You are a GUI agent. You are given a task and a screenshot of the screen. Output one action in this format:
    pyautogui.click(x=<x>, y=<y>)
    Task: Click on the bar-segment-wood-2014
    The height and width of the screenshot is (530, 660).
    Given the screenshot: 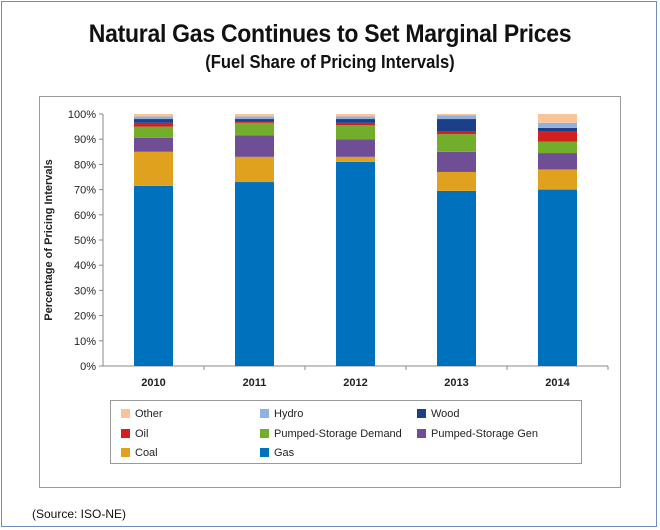 What is the action you would take?
    pyautogui.click(x=557, y=129)
    